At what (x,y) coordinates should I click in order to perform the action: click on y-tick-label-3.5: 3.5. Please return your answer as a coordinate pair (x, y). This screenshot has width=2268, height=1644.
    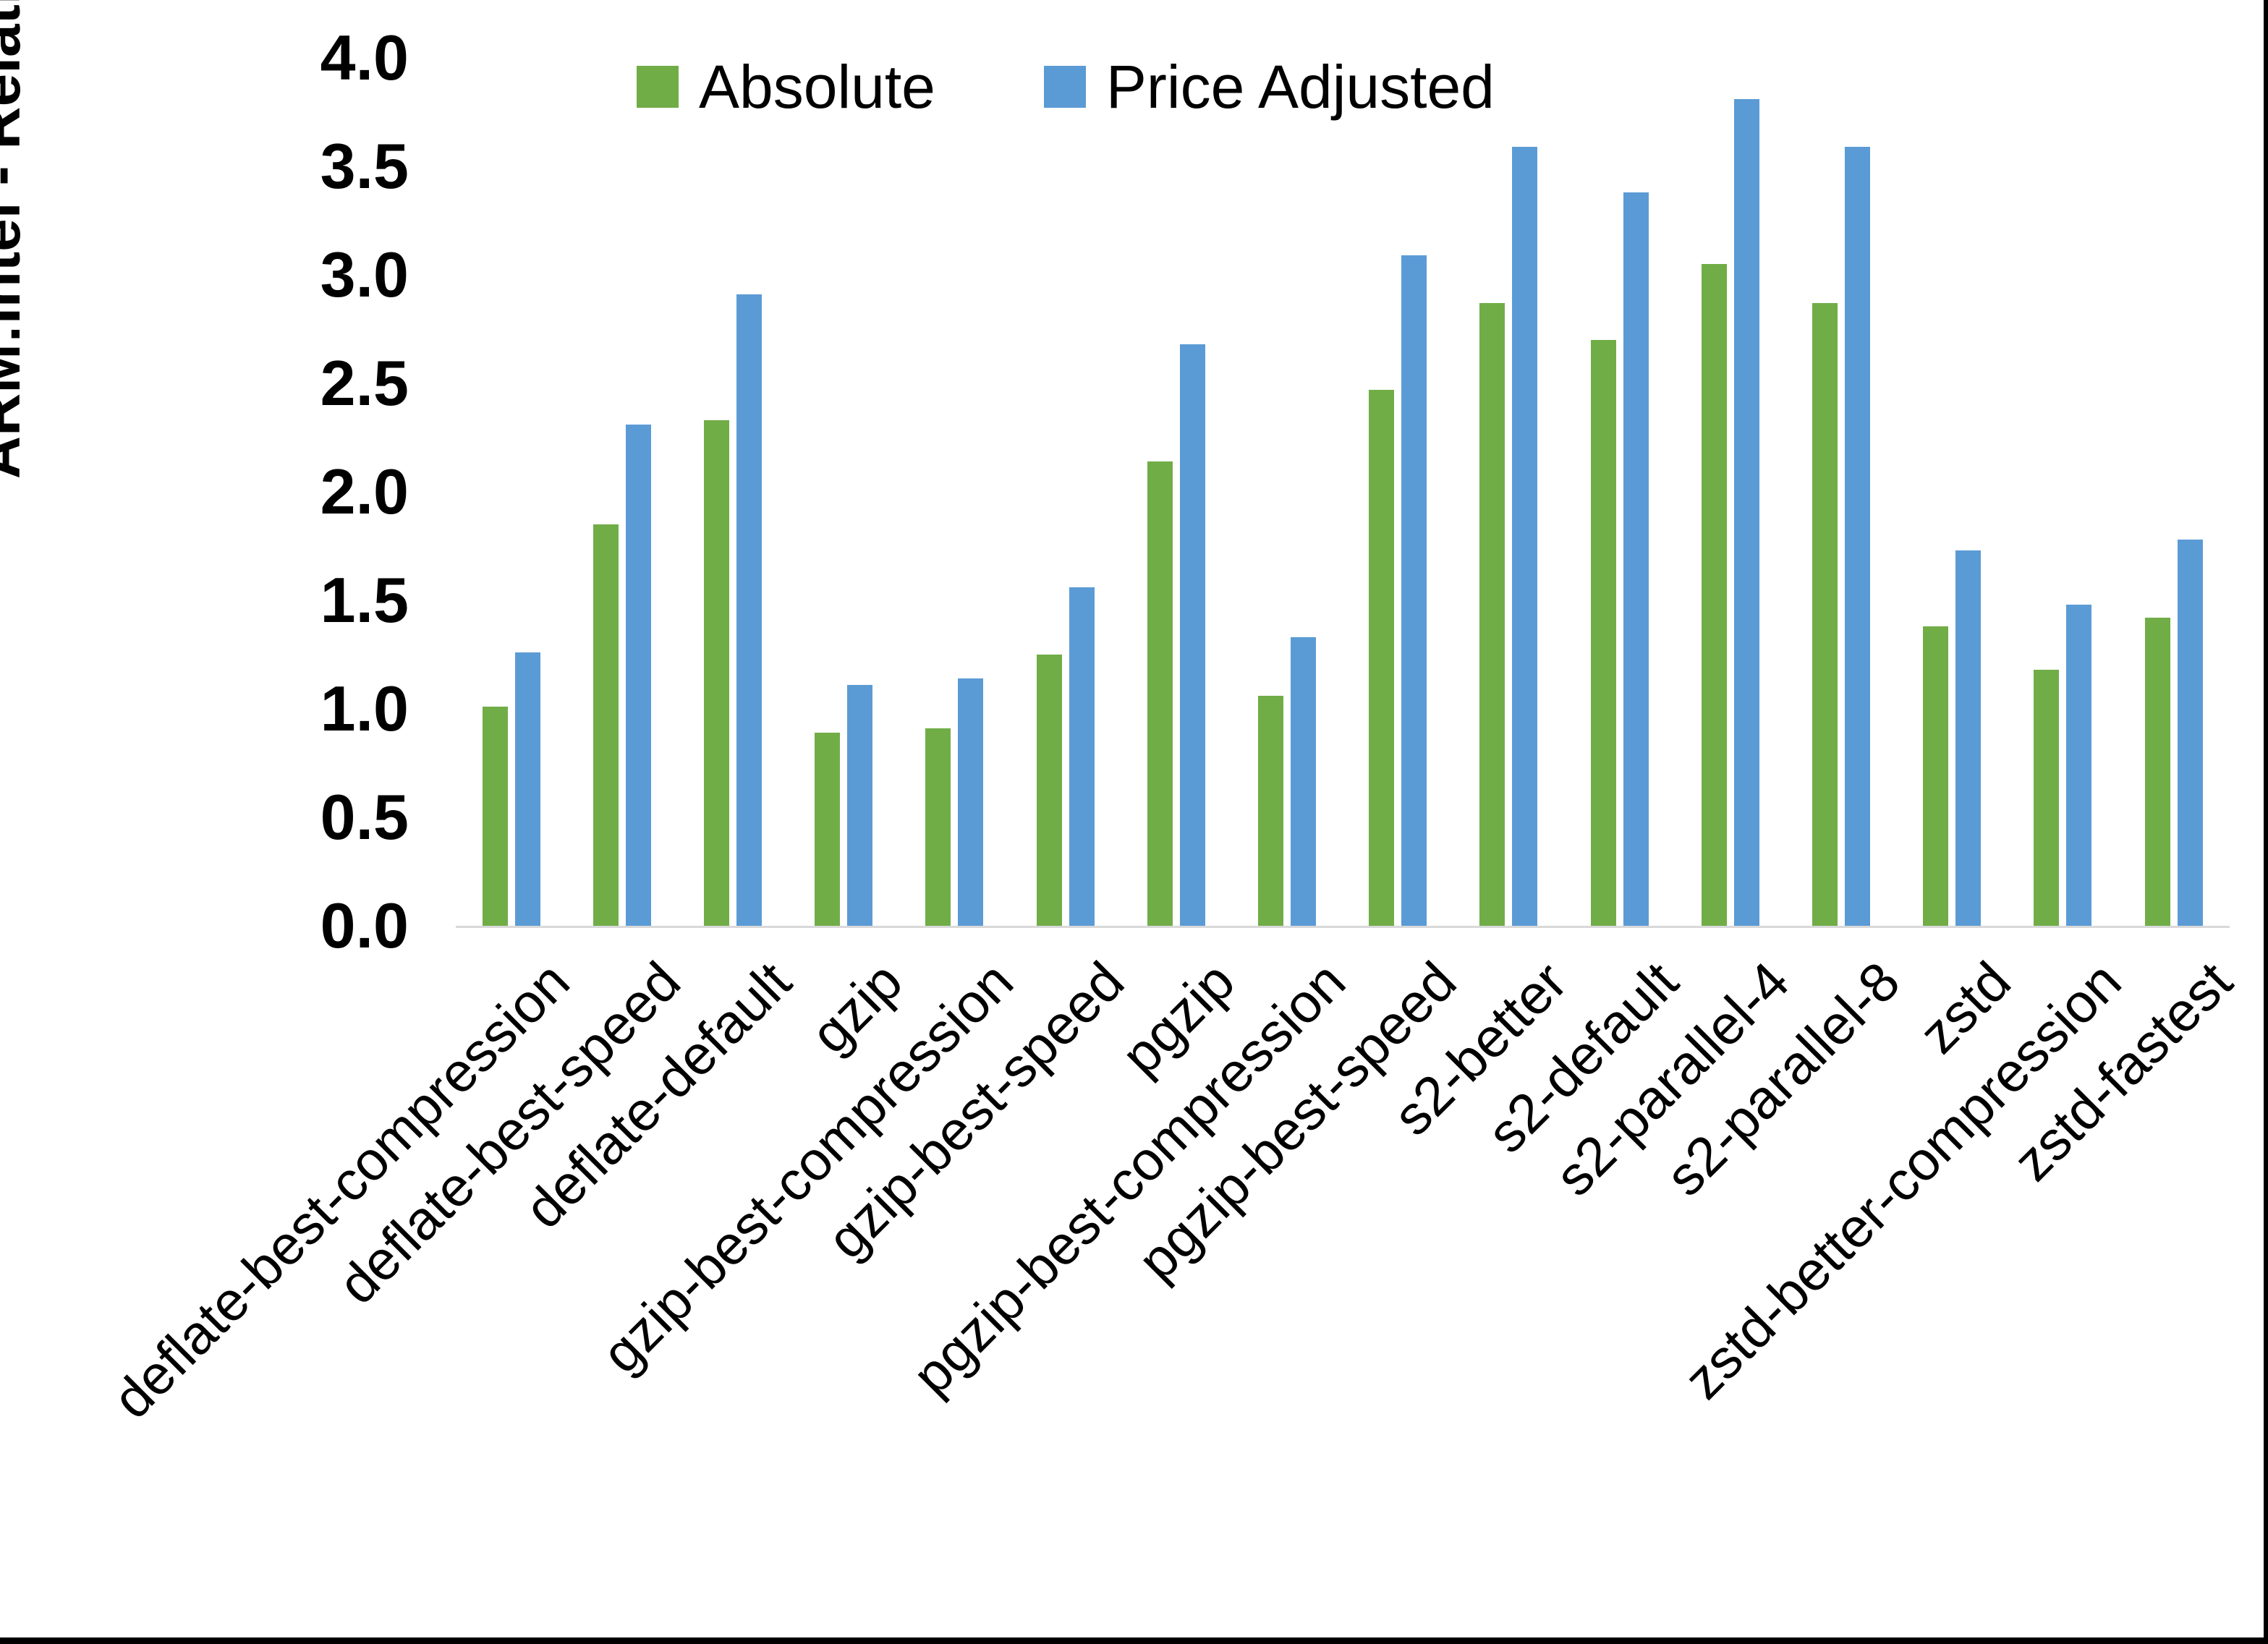
    Looking at the image, I should click on (364, 166).